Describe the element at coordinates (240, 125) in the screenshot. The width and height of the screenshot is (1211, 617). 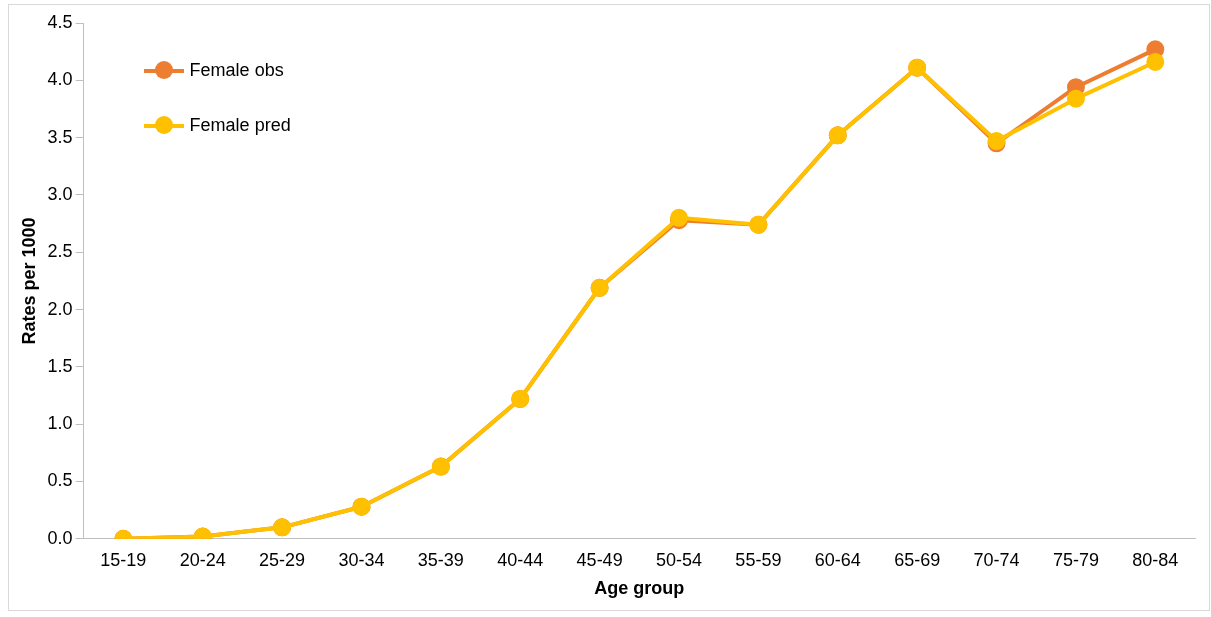
I see `legend-label: Female pred` at that location.